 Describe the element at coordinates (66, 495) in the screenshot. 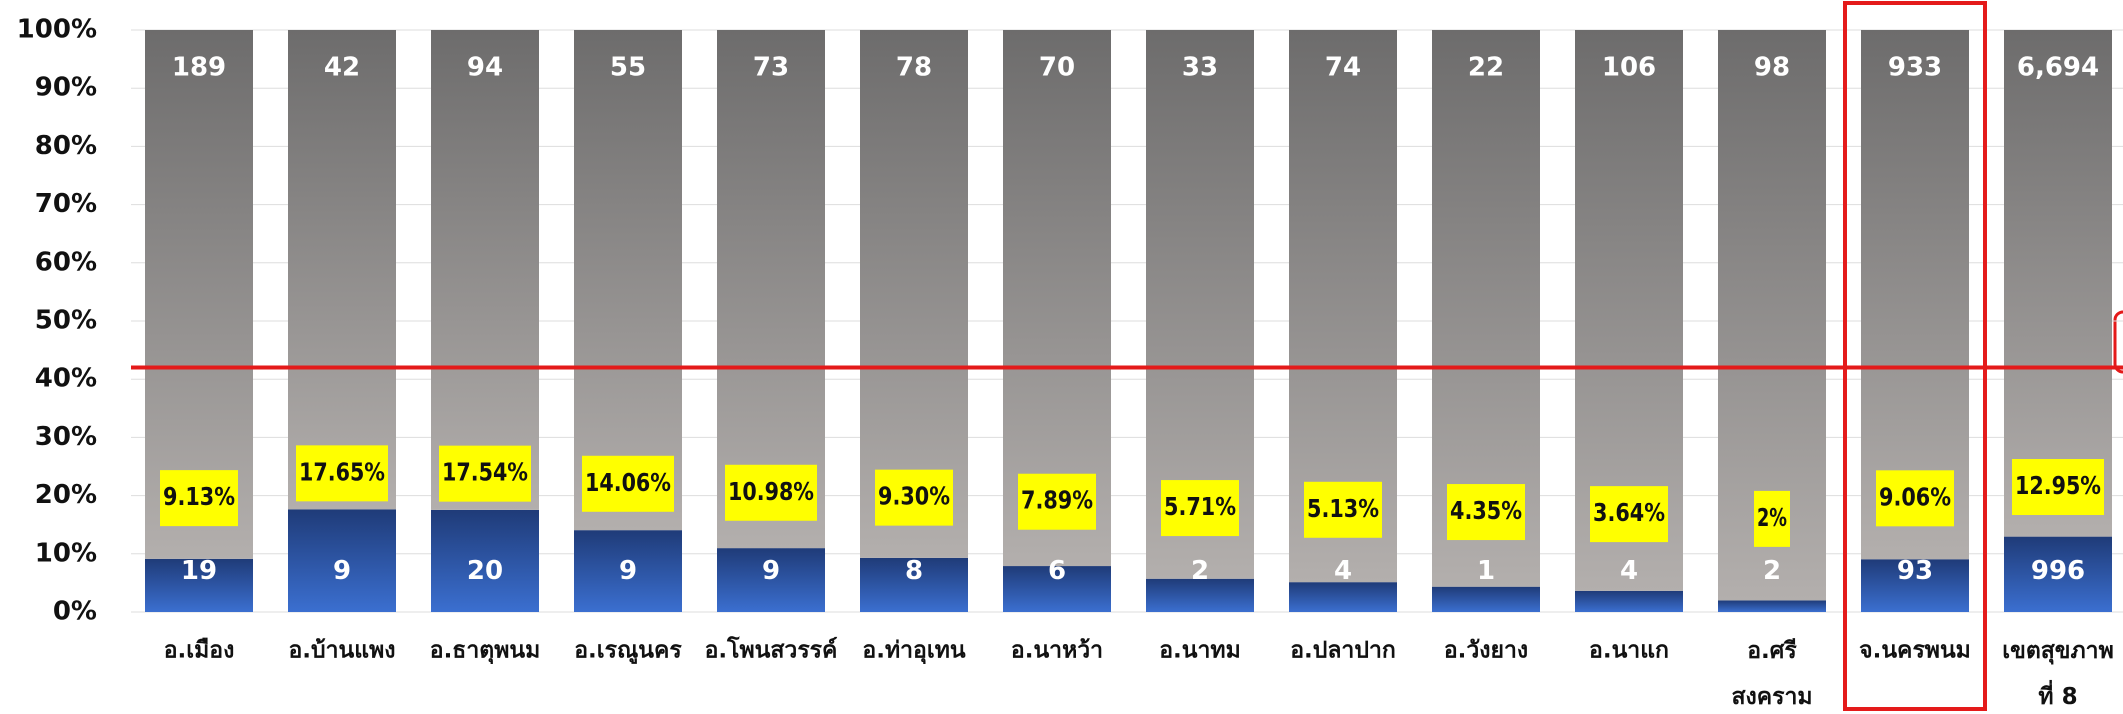

I see `y-tick-label: 20%` at that location.